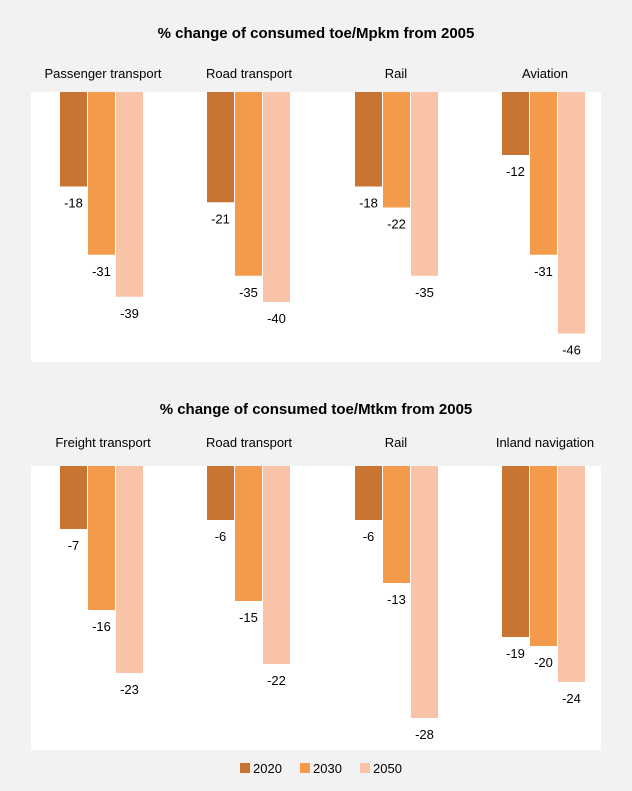 The width and height of the screenshot is (632, 791). Describe the element at coordinates (396, 599) in the screenshot. I see `chart-2-data-label-2030-2: -13` at that location.